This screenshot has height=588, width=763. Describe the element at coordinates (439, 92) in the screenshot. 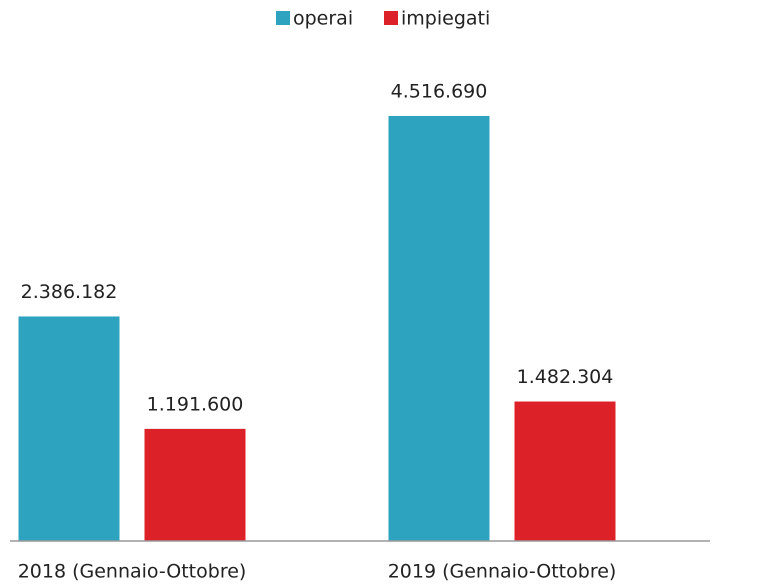

I see `value-label: 4.516.690` at that location.